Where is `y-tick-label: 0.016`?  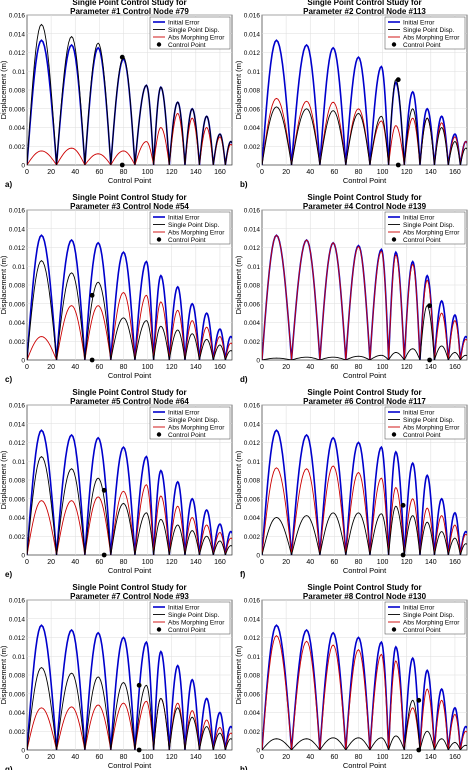 y-tick-label: 0.016 is located at coordinates (17, 211).